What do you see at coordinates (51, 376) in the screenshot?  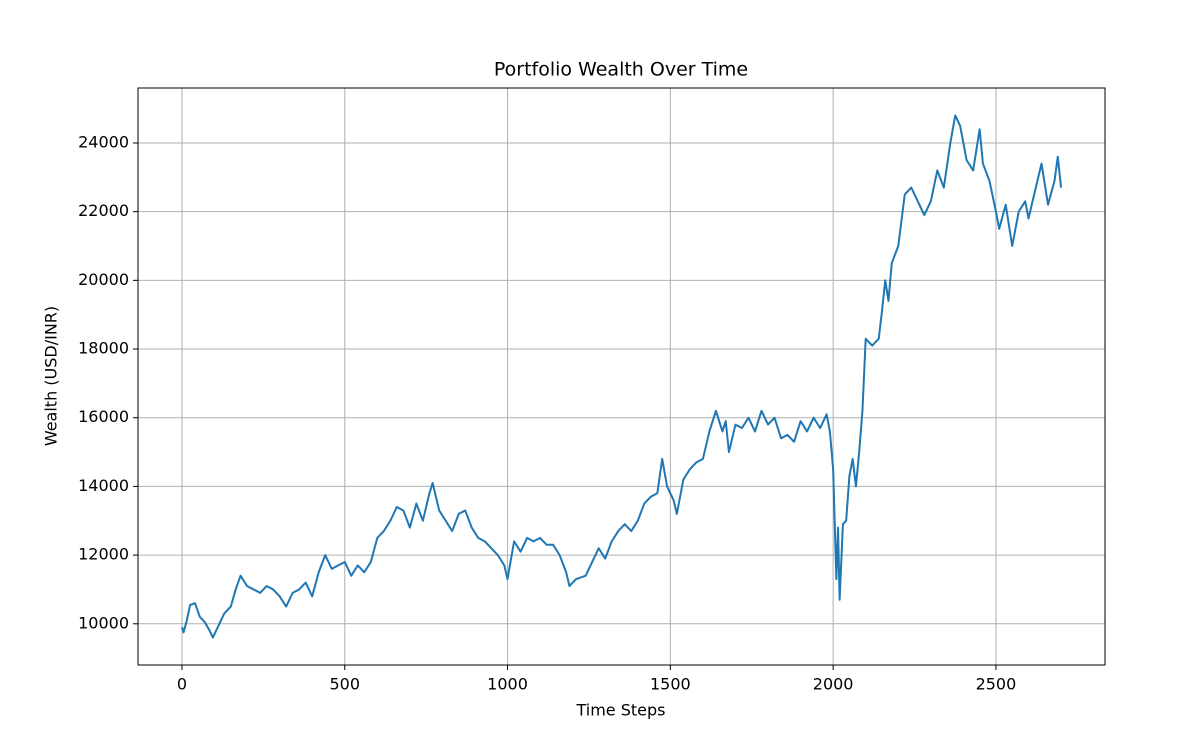 I see `y-axis-label: Wealth (USD/INR)` at bounding box center [51, 376].